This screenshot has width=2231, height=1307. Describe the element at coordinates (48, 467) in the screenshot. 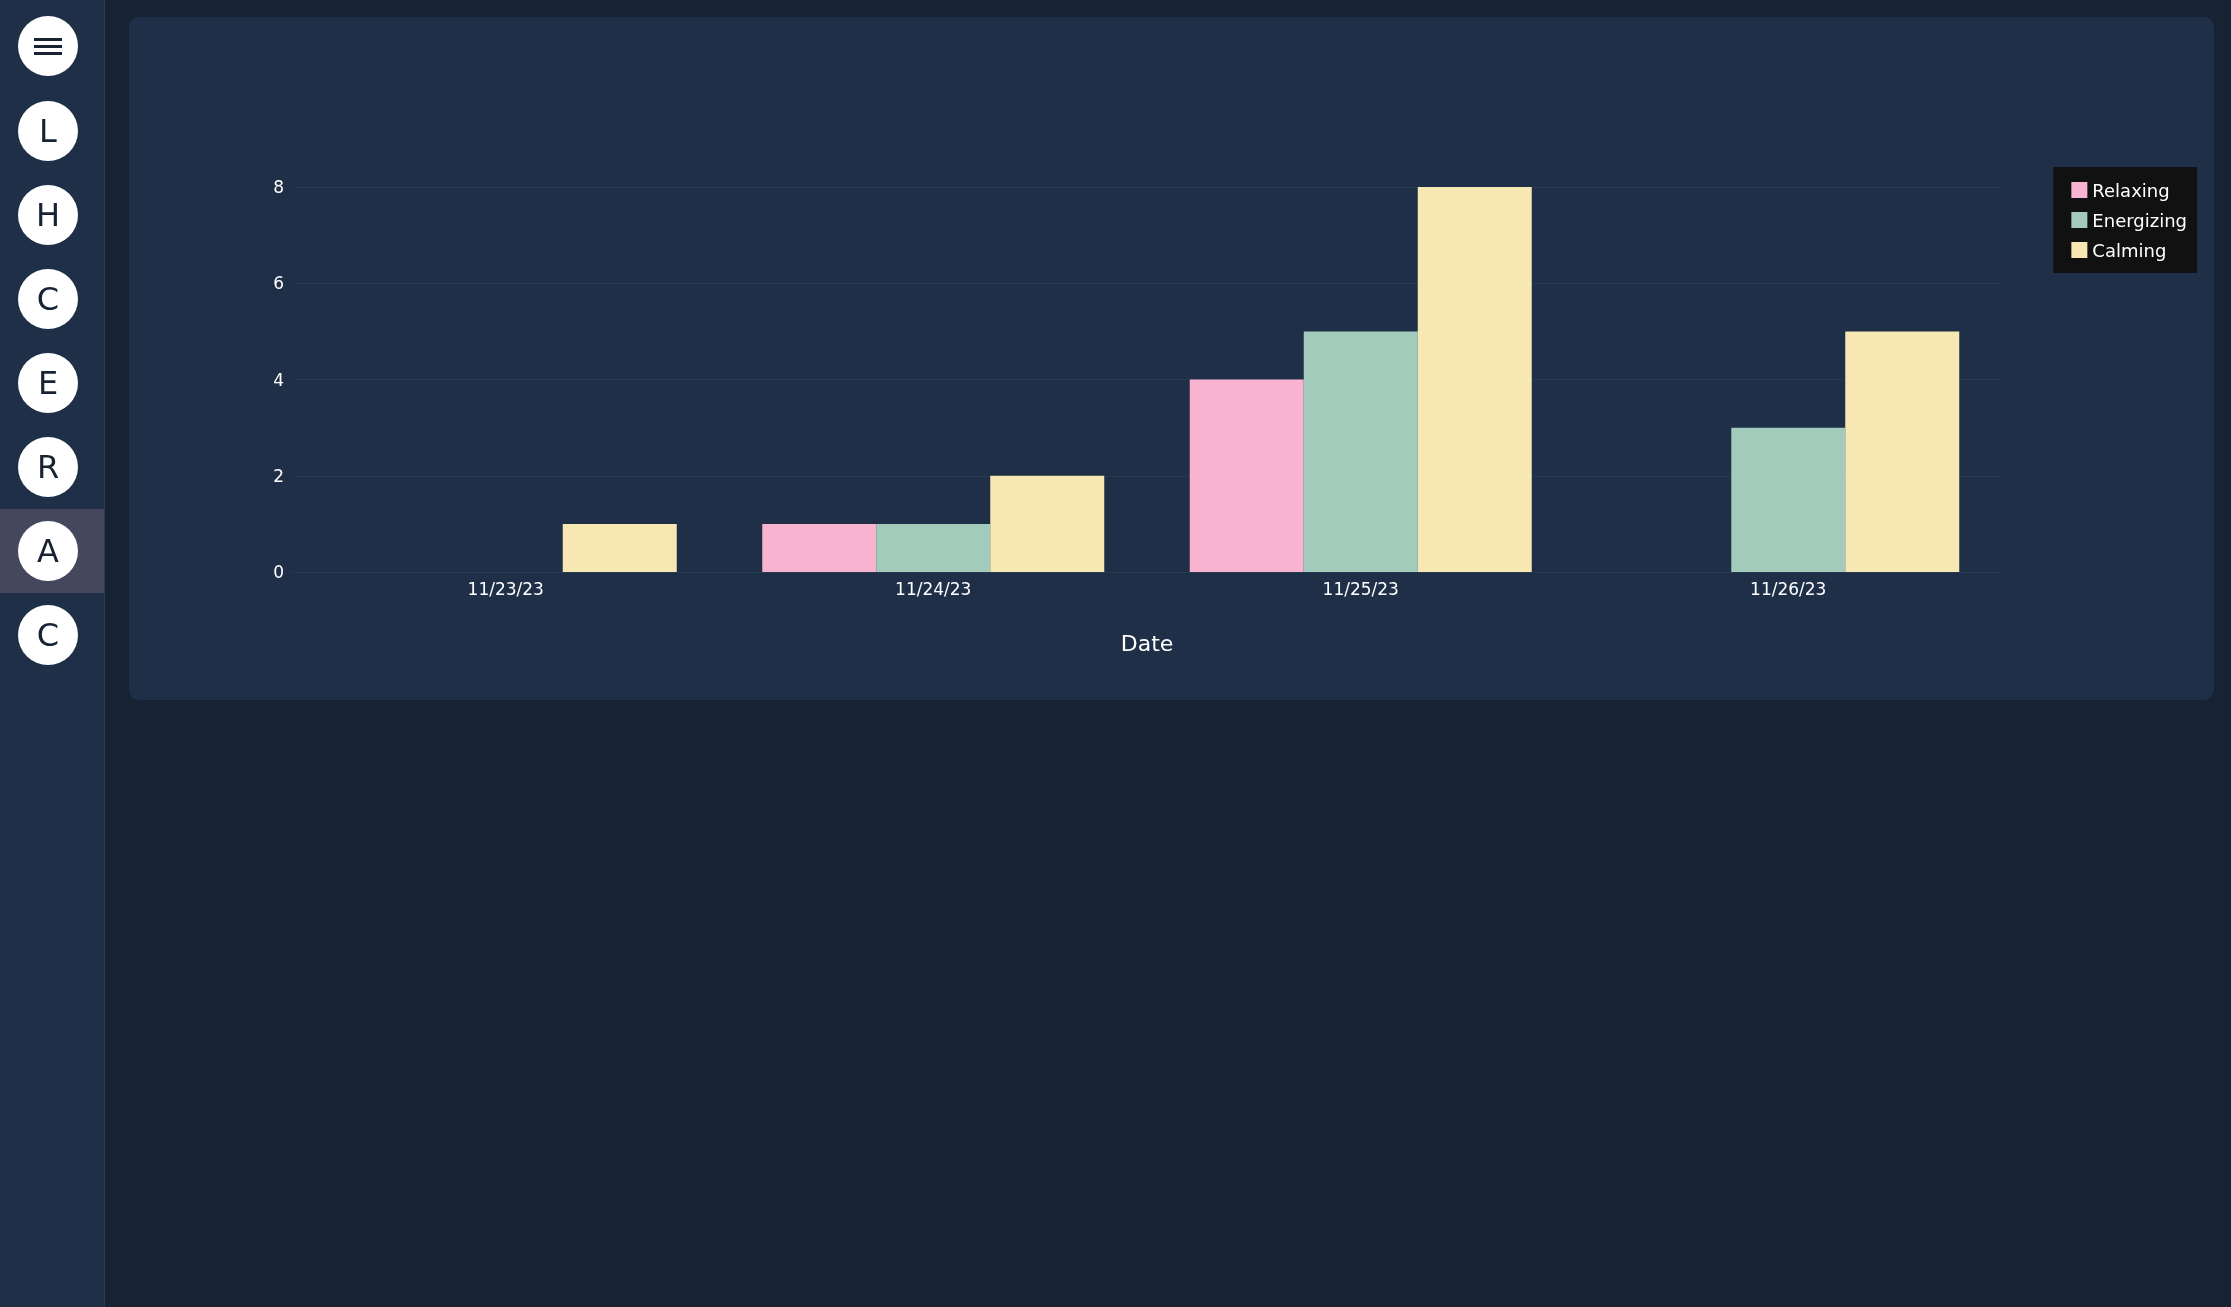

I see `text: R` at that location.